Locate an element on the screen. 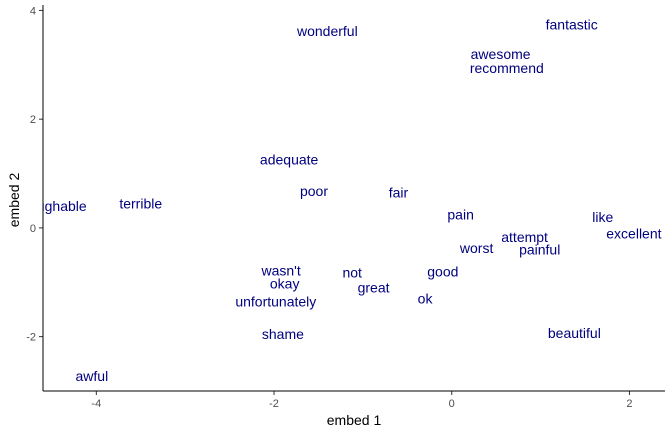 The width and height of the screenshot is (672, 432). word-label-unfortunately: unfortunately is located at coordinates (275, 301).